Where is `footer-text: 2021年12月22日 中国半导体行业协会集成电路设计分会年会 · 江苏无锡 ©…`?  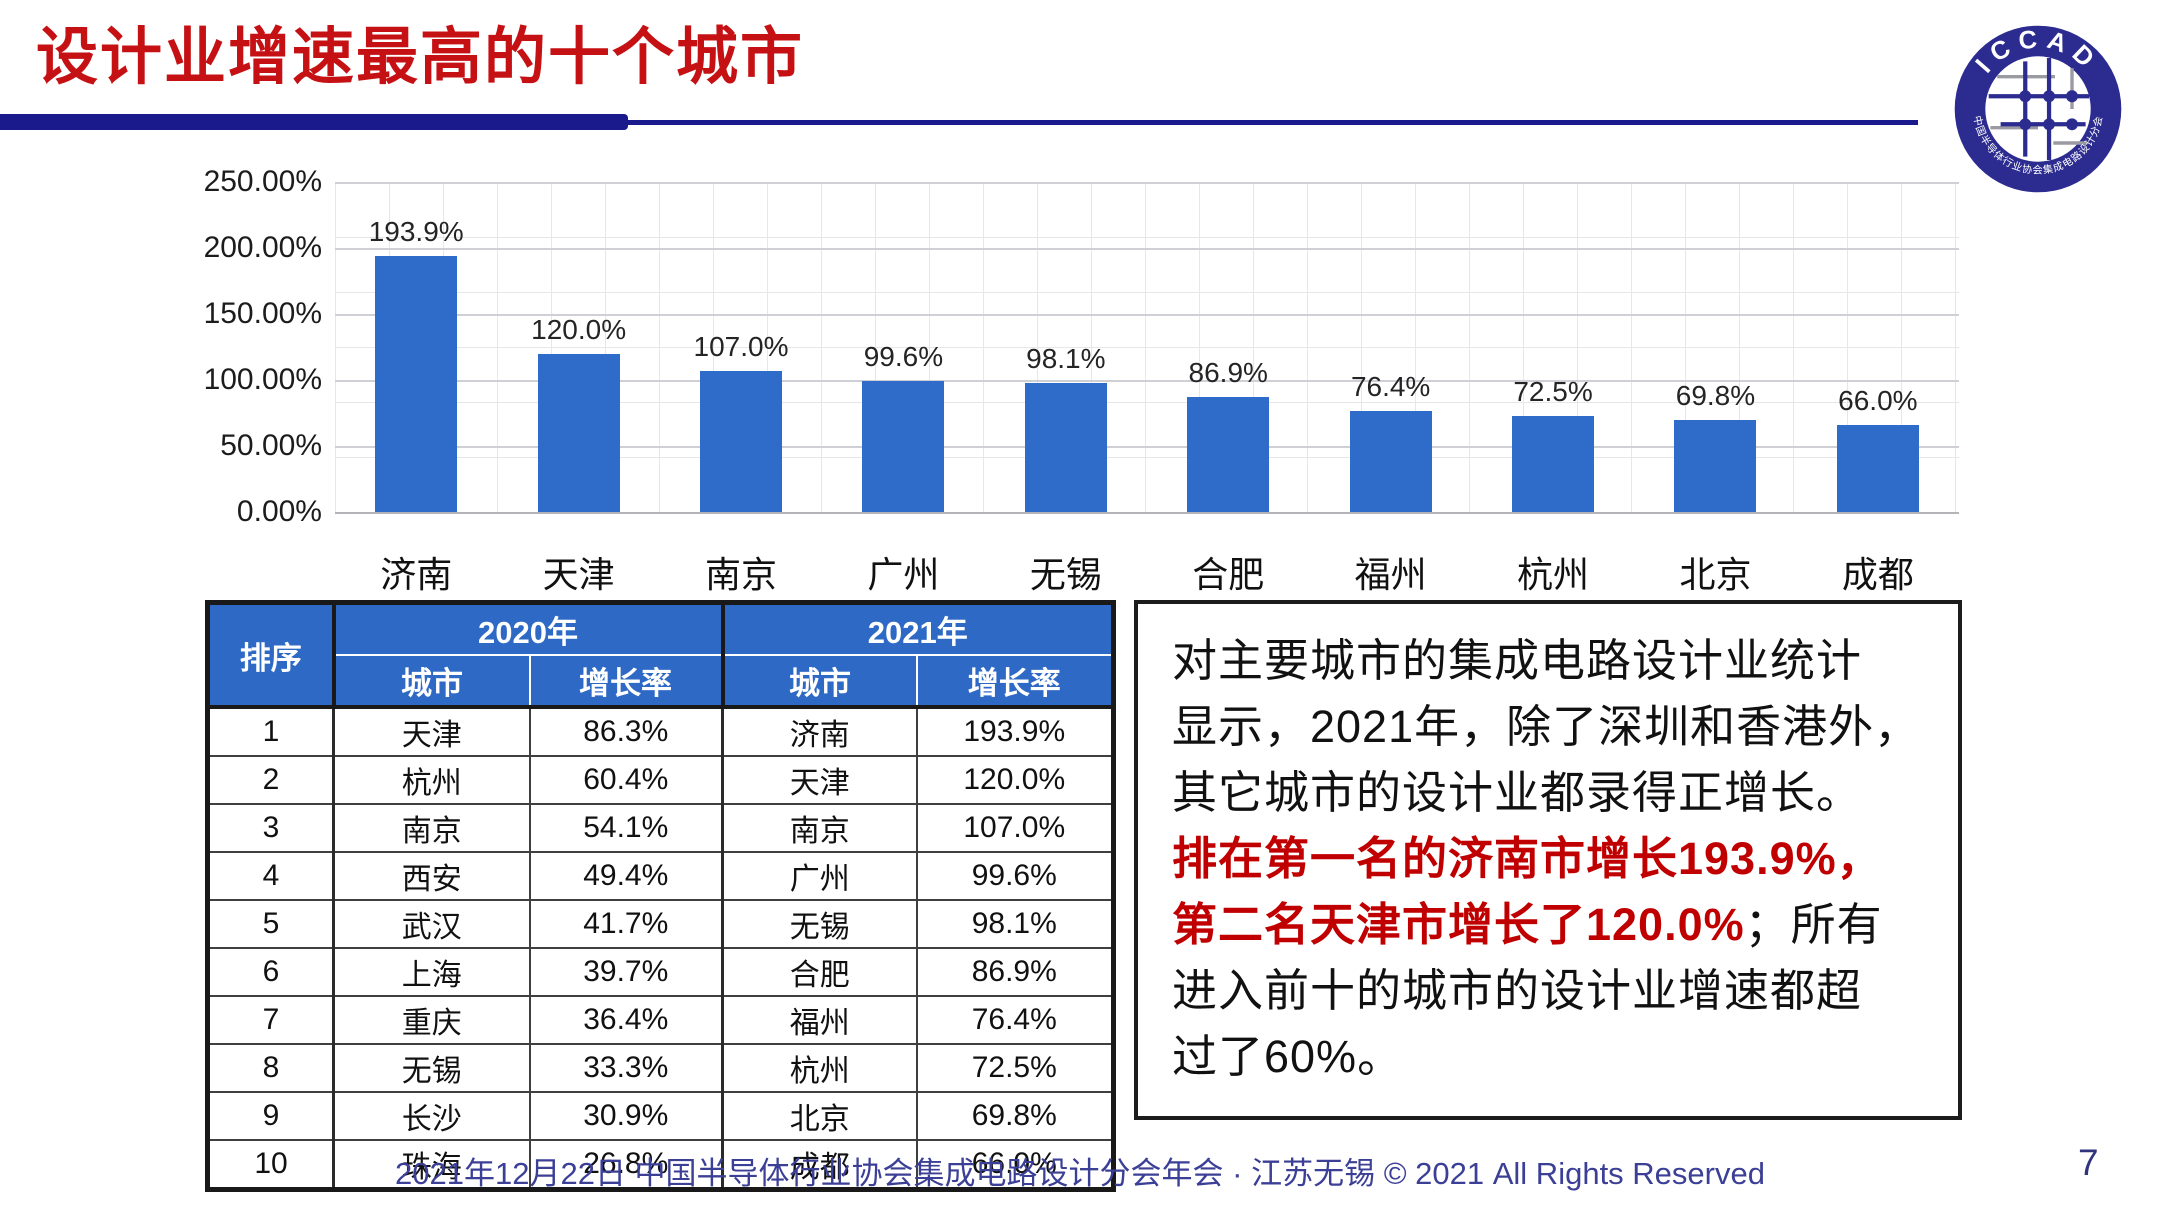 footer-text: 2021年12月22日 中国半导体行业协会集成电路设计分会年会 · 江苏无锡 ©… is located at coordinates (1080, 1173).